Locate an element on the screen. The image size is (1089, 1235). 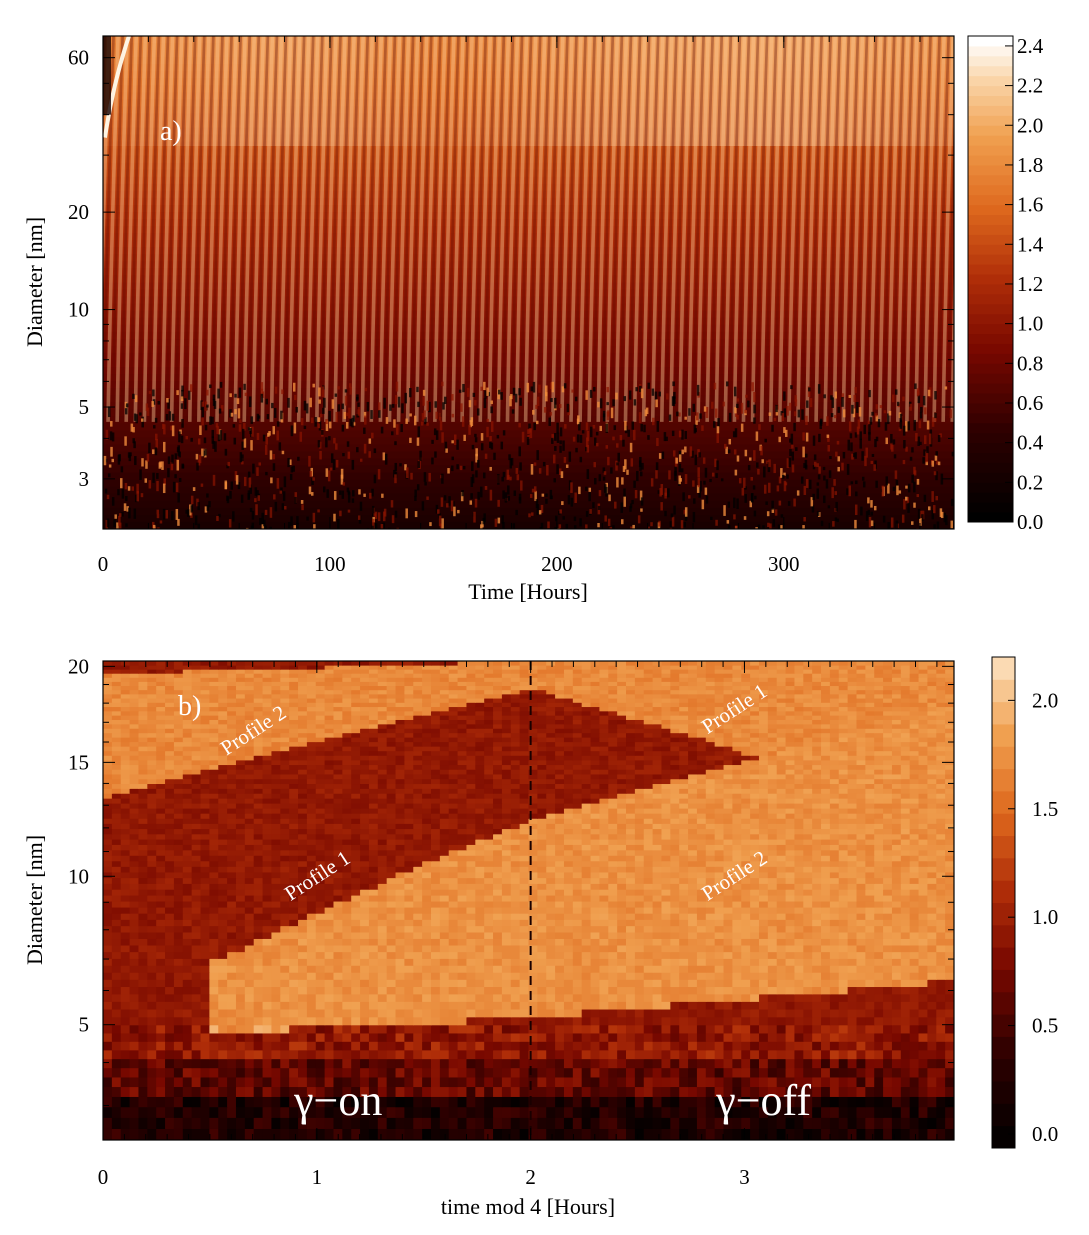
panel-b-colorbar-tick-label: 0.0 is located at coordinates (1045, 1134).